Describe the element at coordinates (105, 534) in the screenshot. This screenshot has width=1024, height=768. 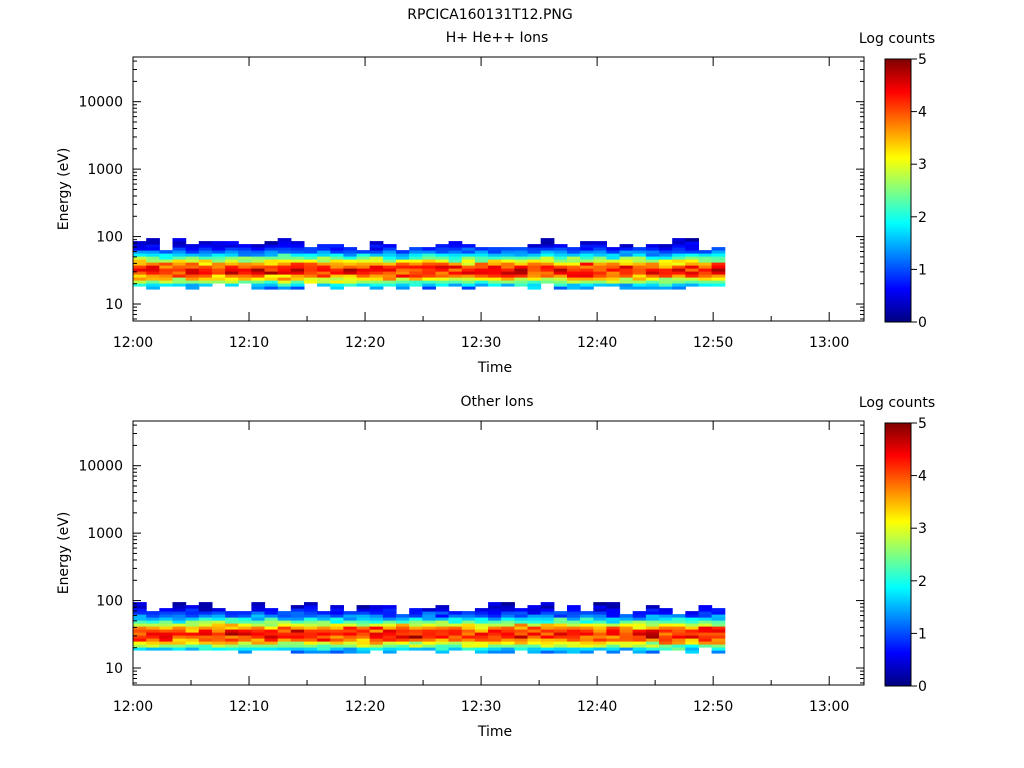
I see `y-tick-label: 1000` at that location.